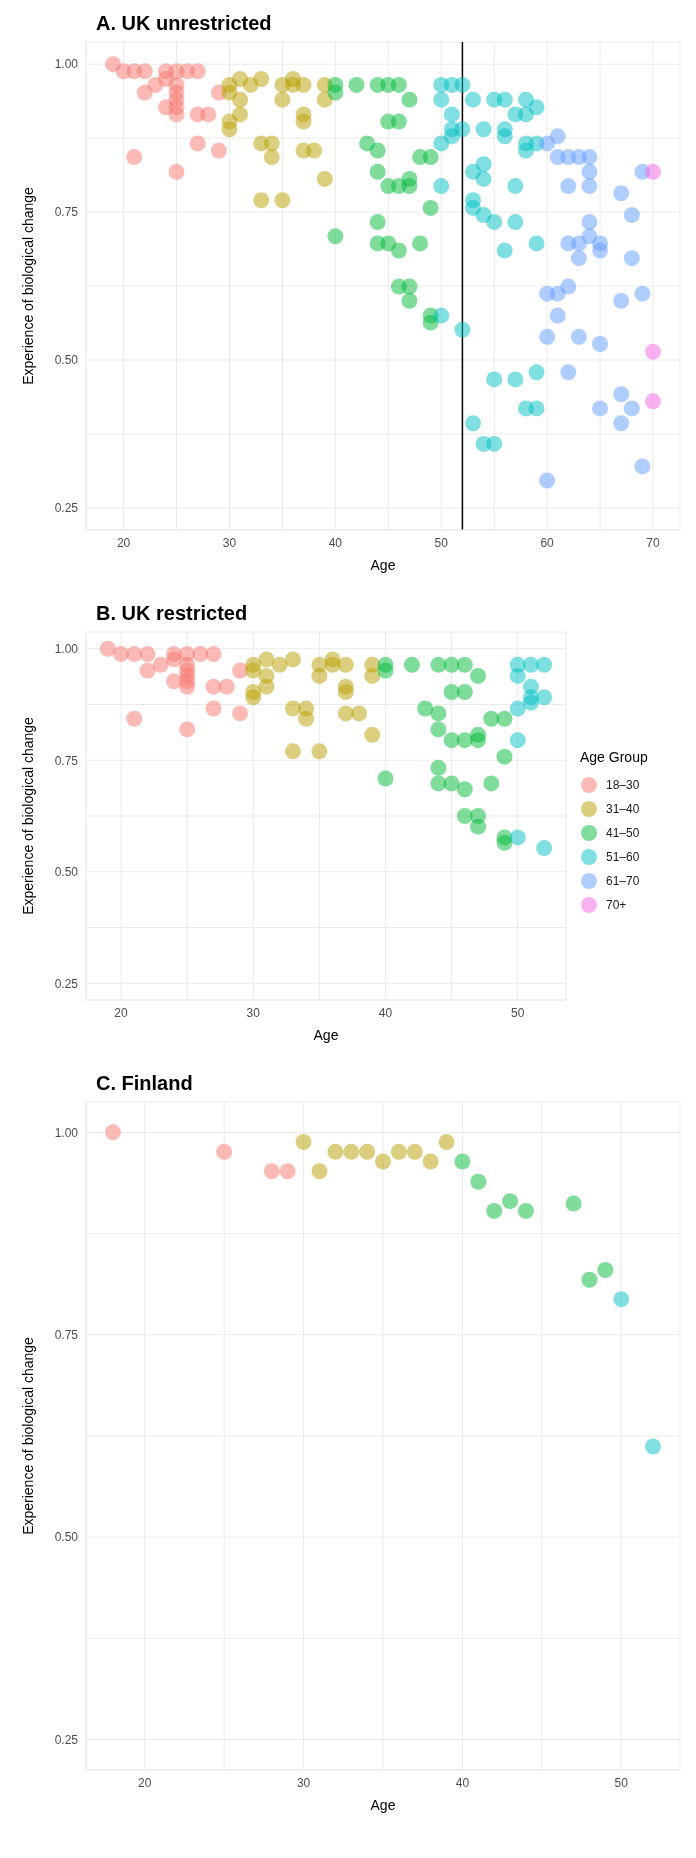  Describe the element at coordinates (547, 542) in the screenshot. I see `x-tick-label: 60` at that location.